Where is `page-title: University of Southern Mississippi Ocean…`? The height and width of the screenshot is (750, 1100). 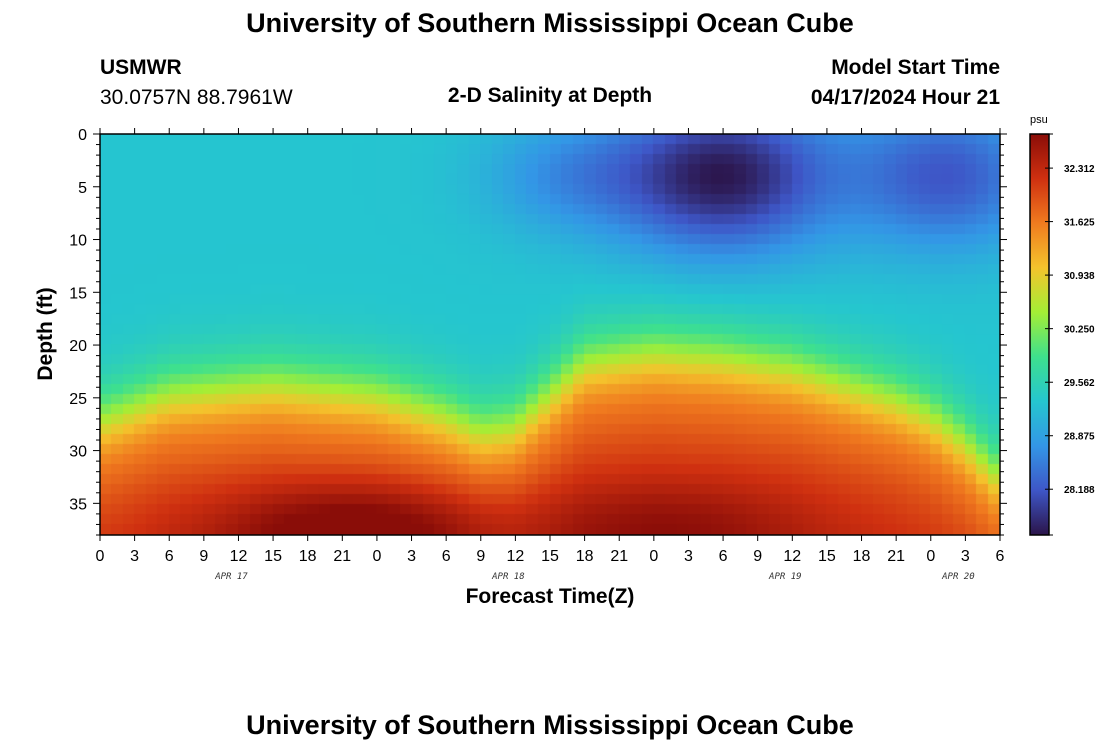
page-title: University of Southern Mississippi Ocean… is located at coordinates (550, 23).